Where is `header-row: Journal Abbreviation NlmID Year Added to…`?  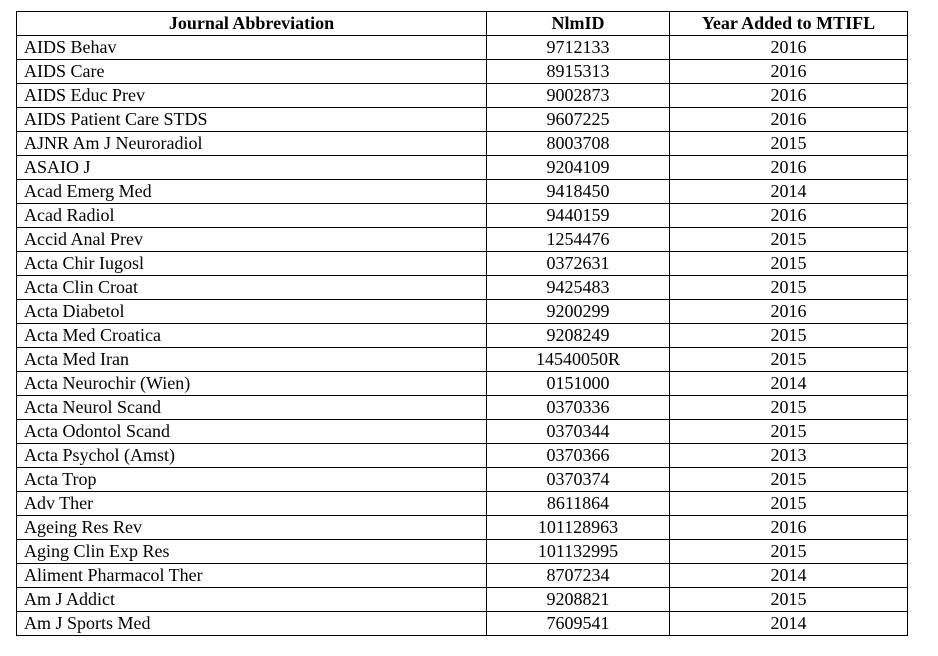 header-row: Journal Abbreviation NlmID Year Added to… is located at coordinates (462, 23).